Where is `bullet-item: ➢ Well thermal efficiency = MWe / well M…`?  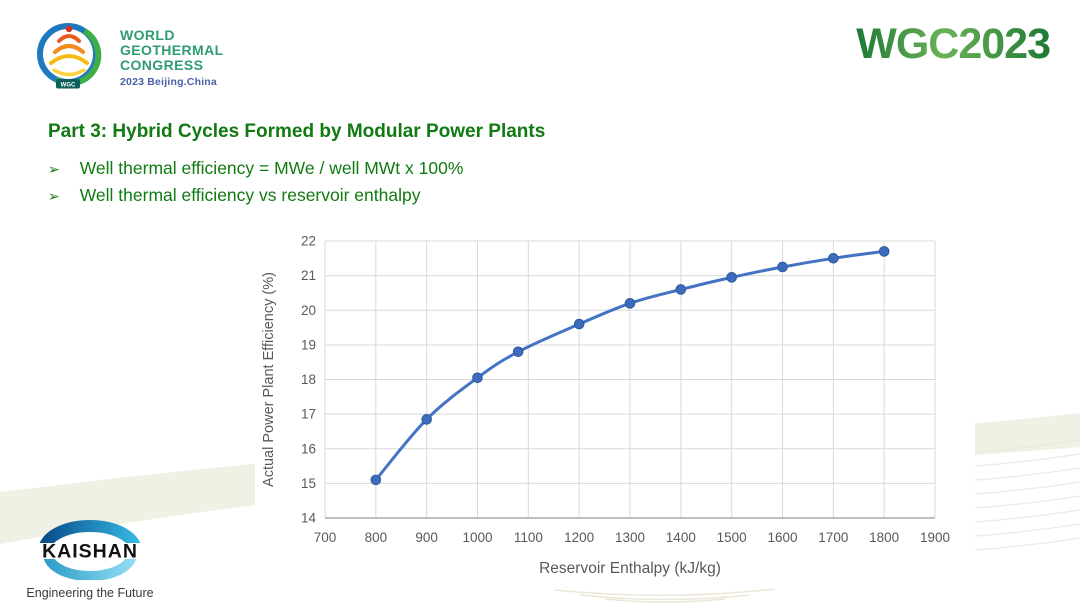
bullet-item: ➢ Well thermal efficiency = MWe / well M… is located at coordinates (255, 168).